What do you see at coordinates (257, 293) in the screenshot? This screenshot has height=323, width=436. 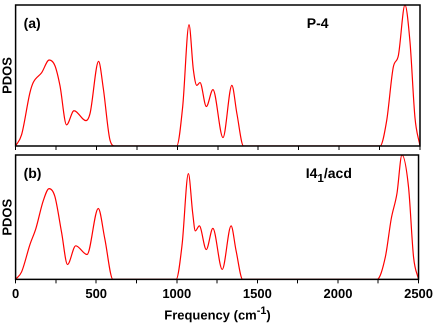 I see `x-tick-label: 1500` at bounding box center [257, 293].